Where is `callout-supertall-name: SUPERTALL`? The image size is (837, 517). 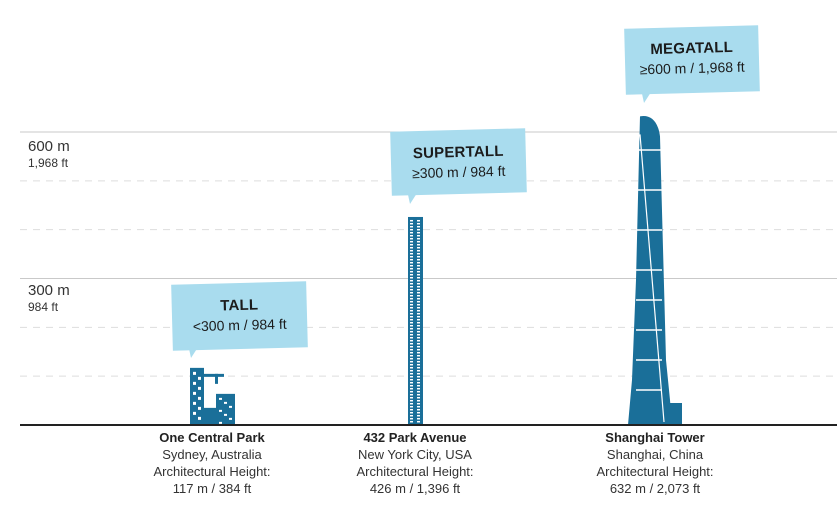
callout-supertall-name: SUPERTALL is located at coordinates (458, 152).